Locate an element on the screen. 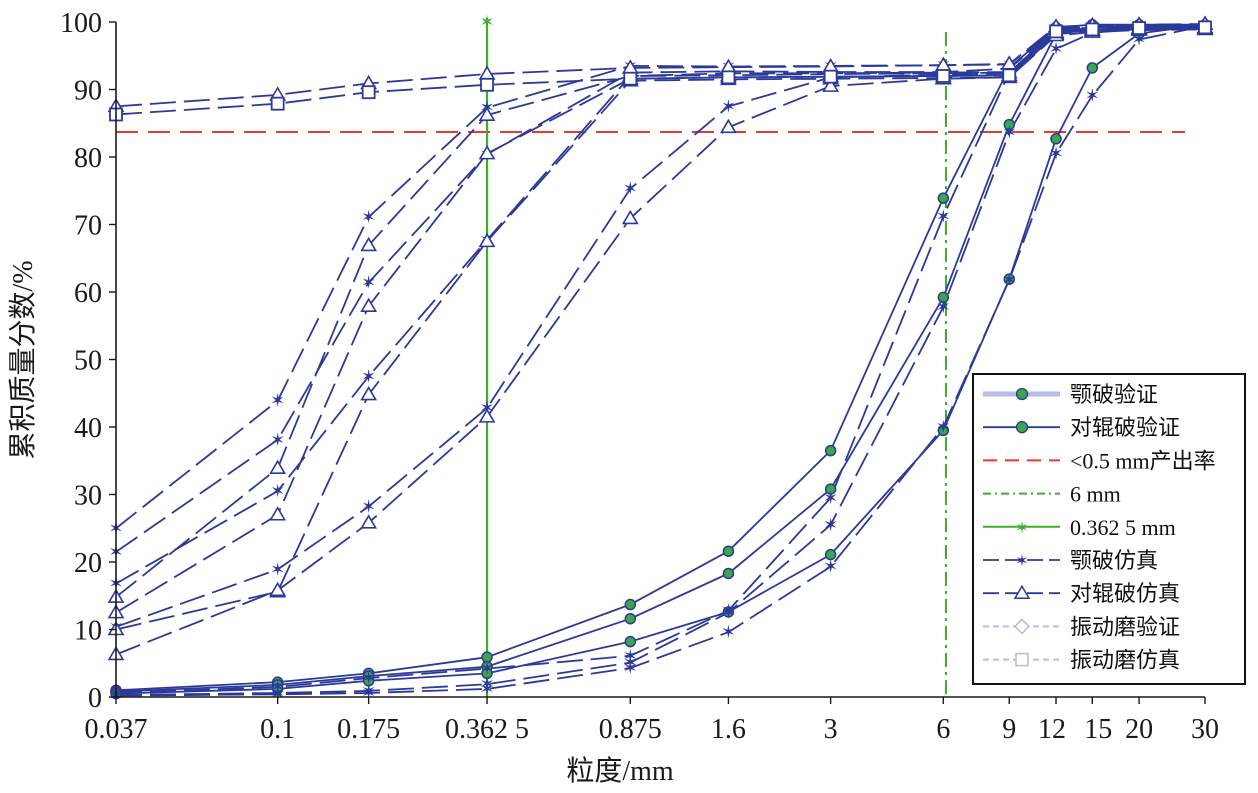 Image resolution: width=1258 pixels, height=793 pixels. data-point-5-10: ✶ is located at coordinates (1092, 96).